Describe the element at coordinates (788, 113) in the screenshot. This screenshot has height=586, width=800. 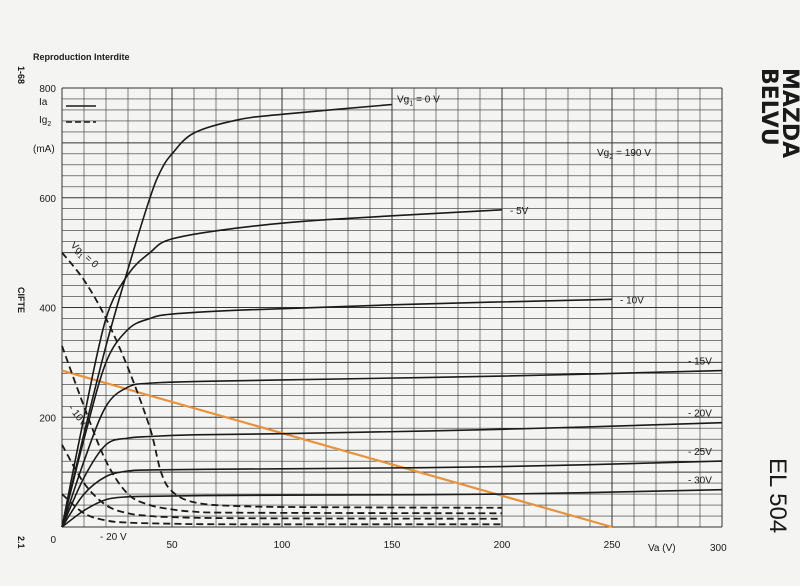
I see `brand-mazda: MAZDA` at that location.